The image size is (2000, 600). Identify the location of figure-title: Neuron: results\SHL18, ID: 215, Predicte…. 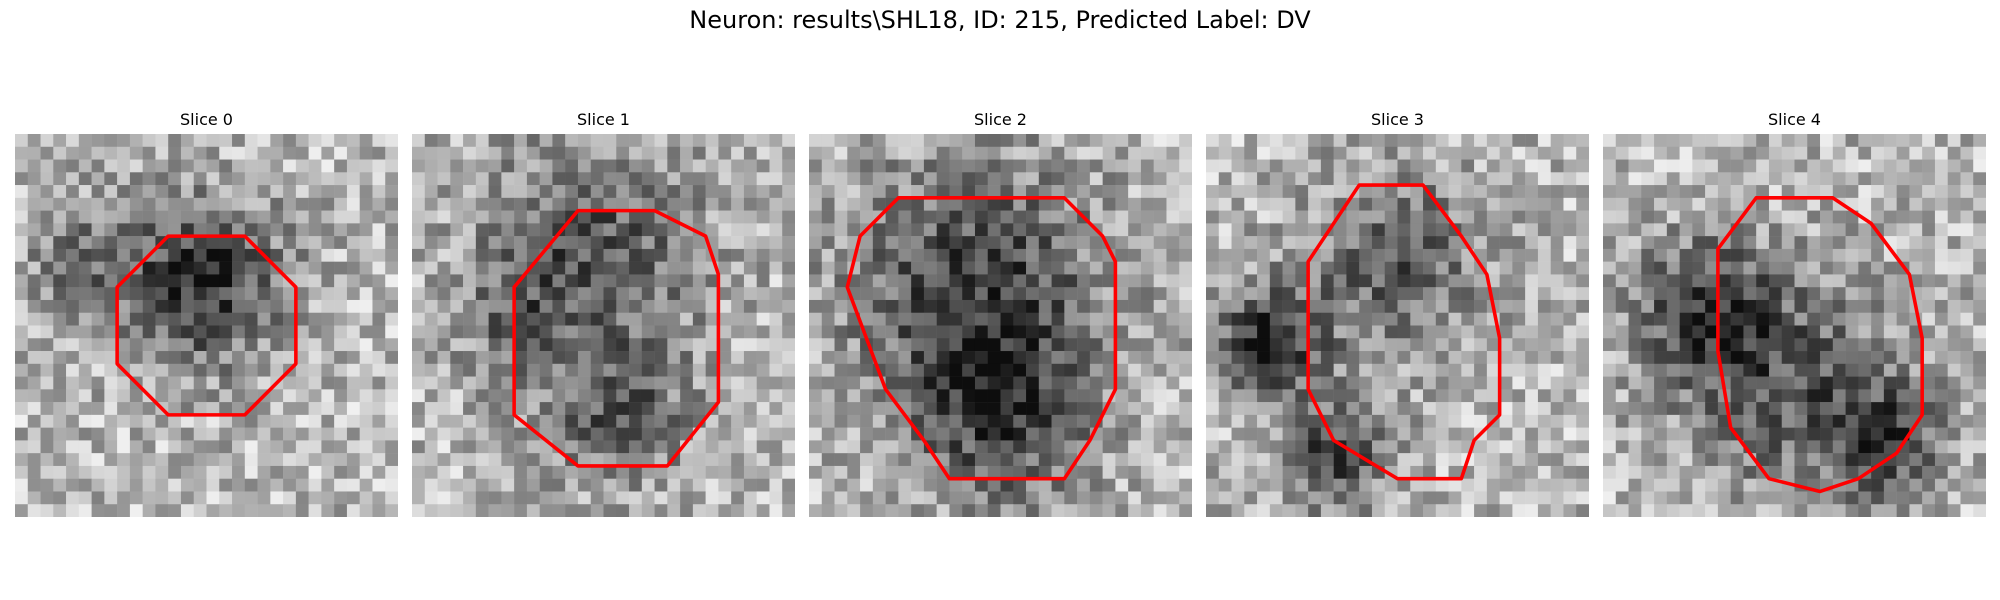
(1000, 20).